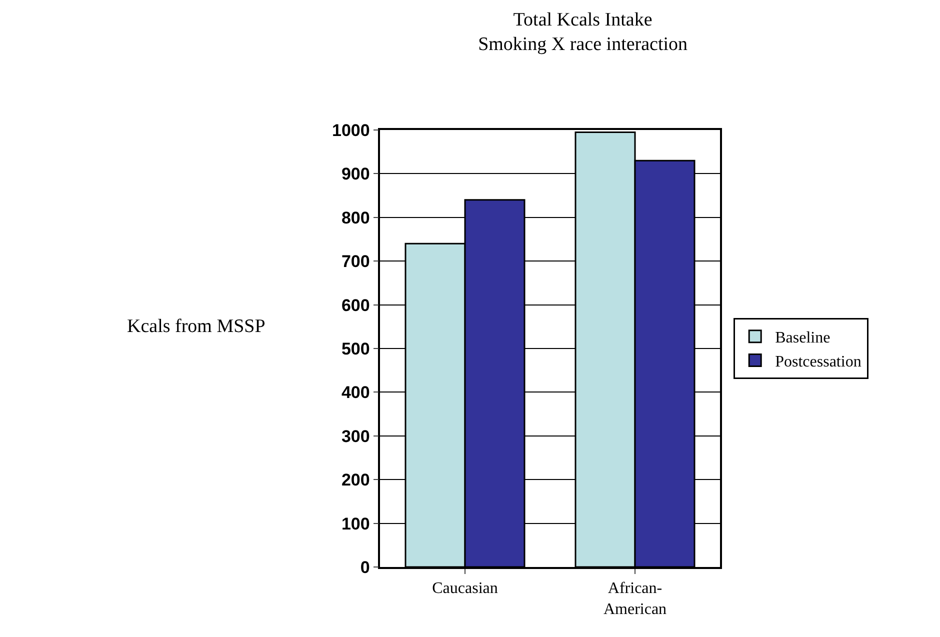  What do you see at coordinates (802, 338) in the screenshot?
I see `legend-label: Baseline` at bounding box center [802, 338].